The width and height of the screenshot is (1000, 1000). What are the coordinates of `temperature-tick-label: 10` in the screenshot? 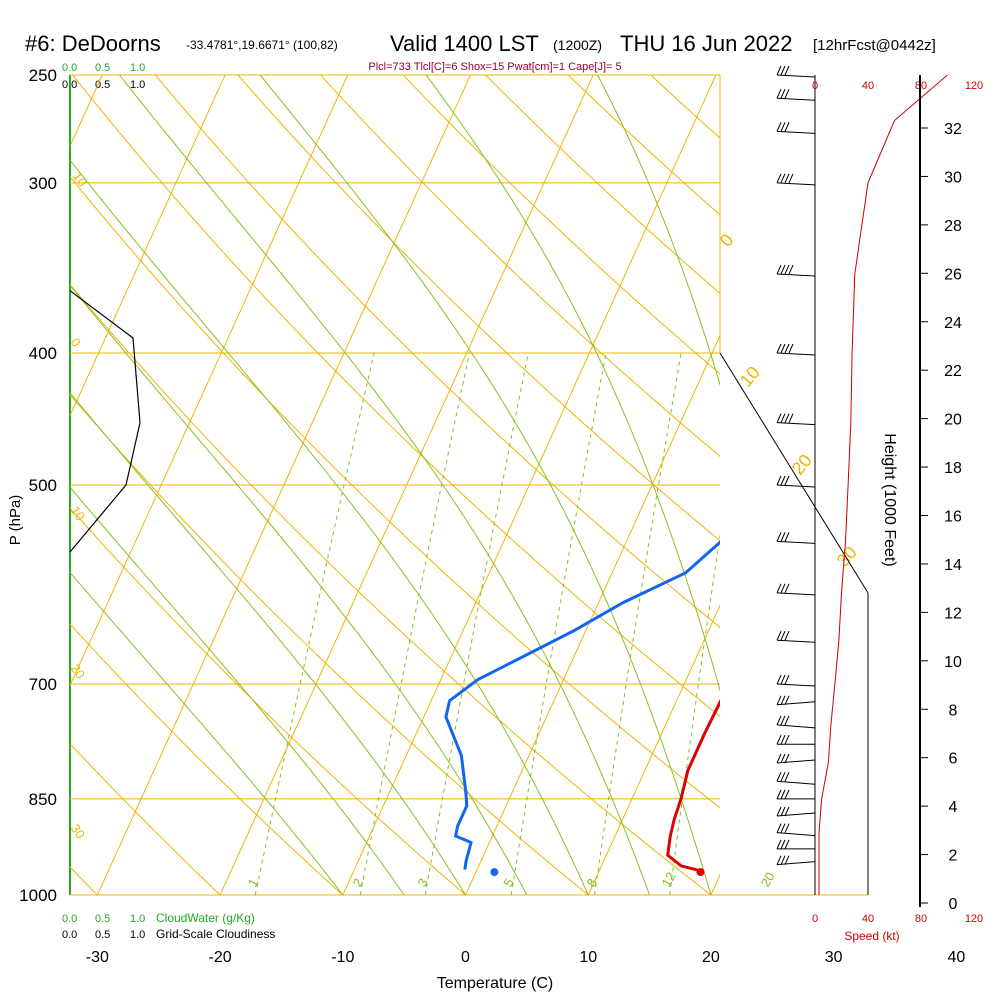 It's located at (588, 957).